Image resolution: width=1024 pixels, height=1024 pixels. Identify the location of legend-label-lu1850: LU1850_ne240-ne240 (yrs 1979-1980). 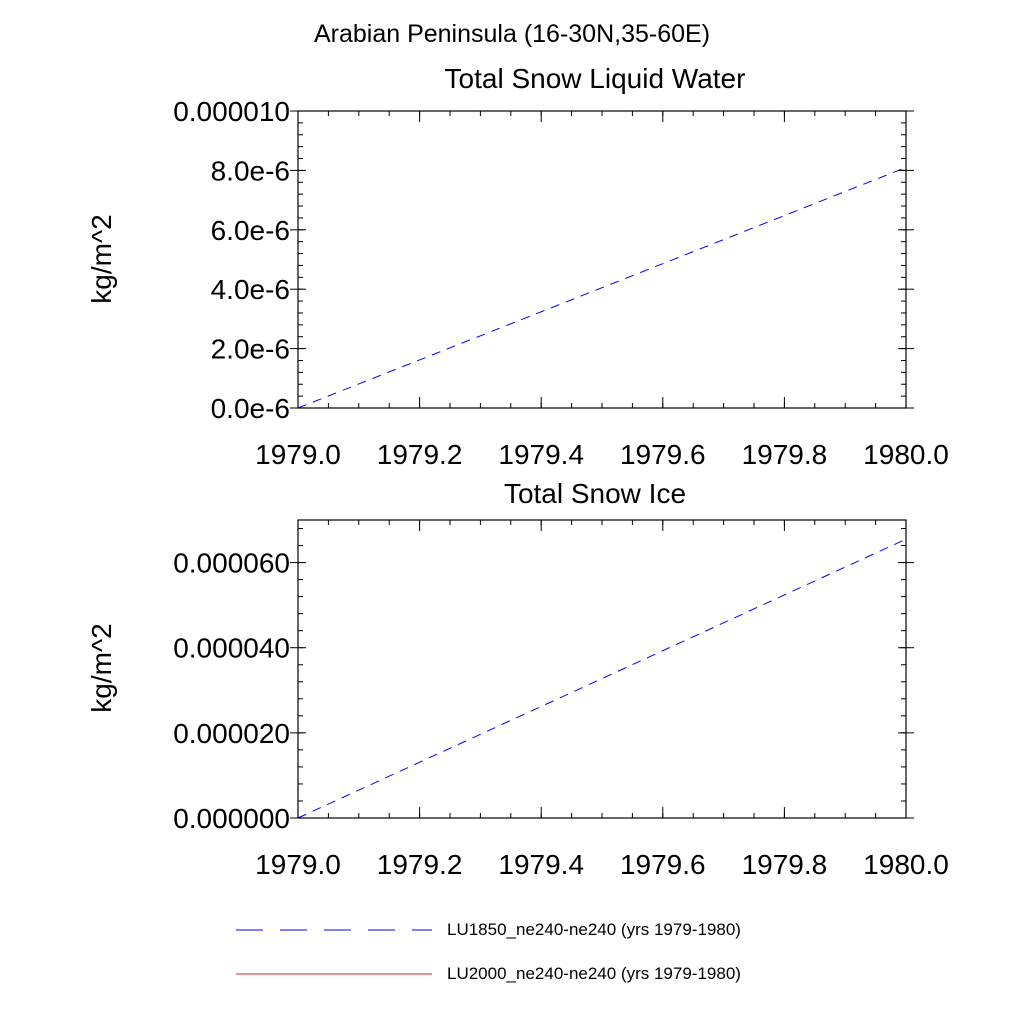
(594, 929).